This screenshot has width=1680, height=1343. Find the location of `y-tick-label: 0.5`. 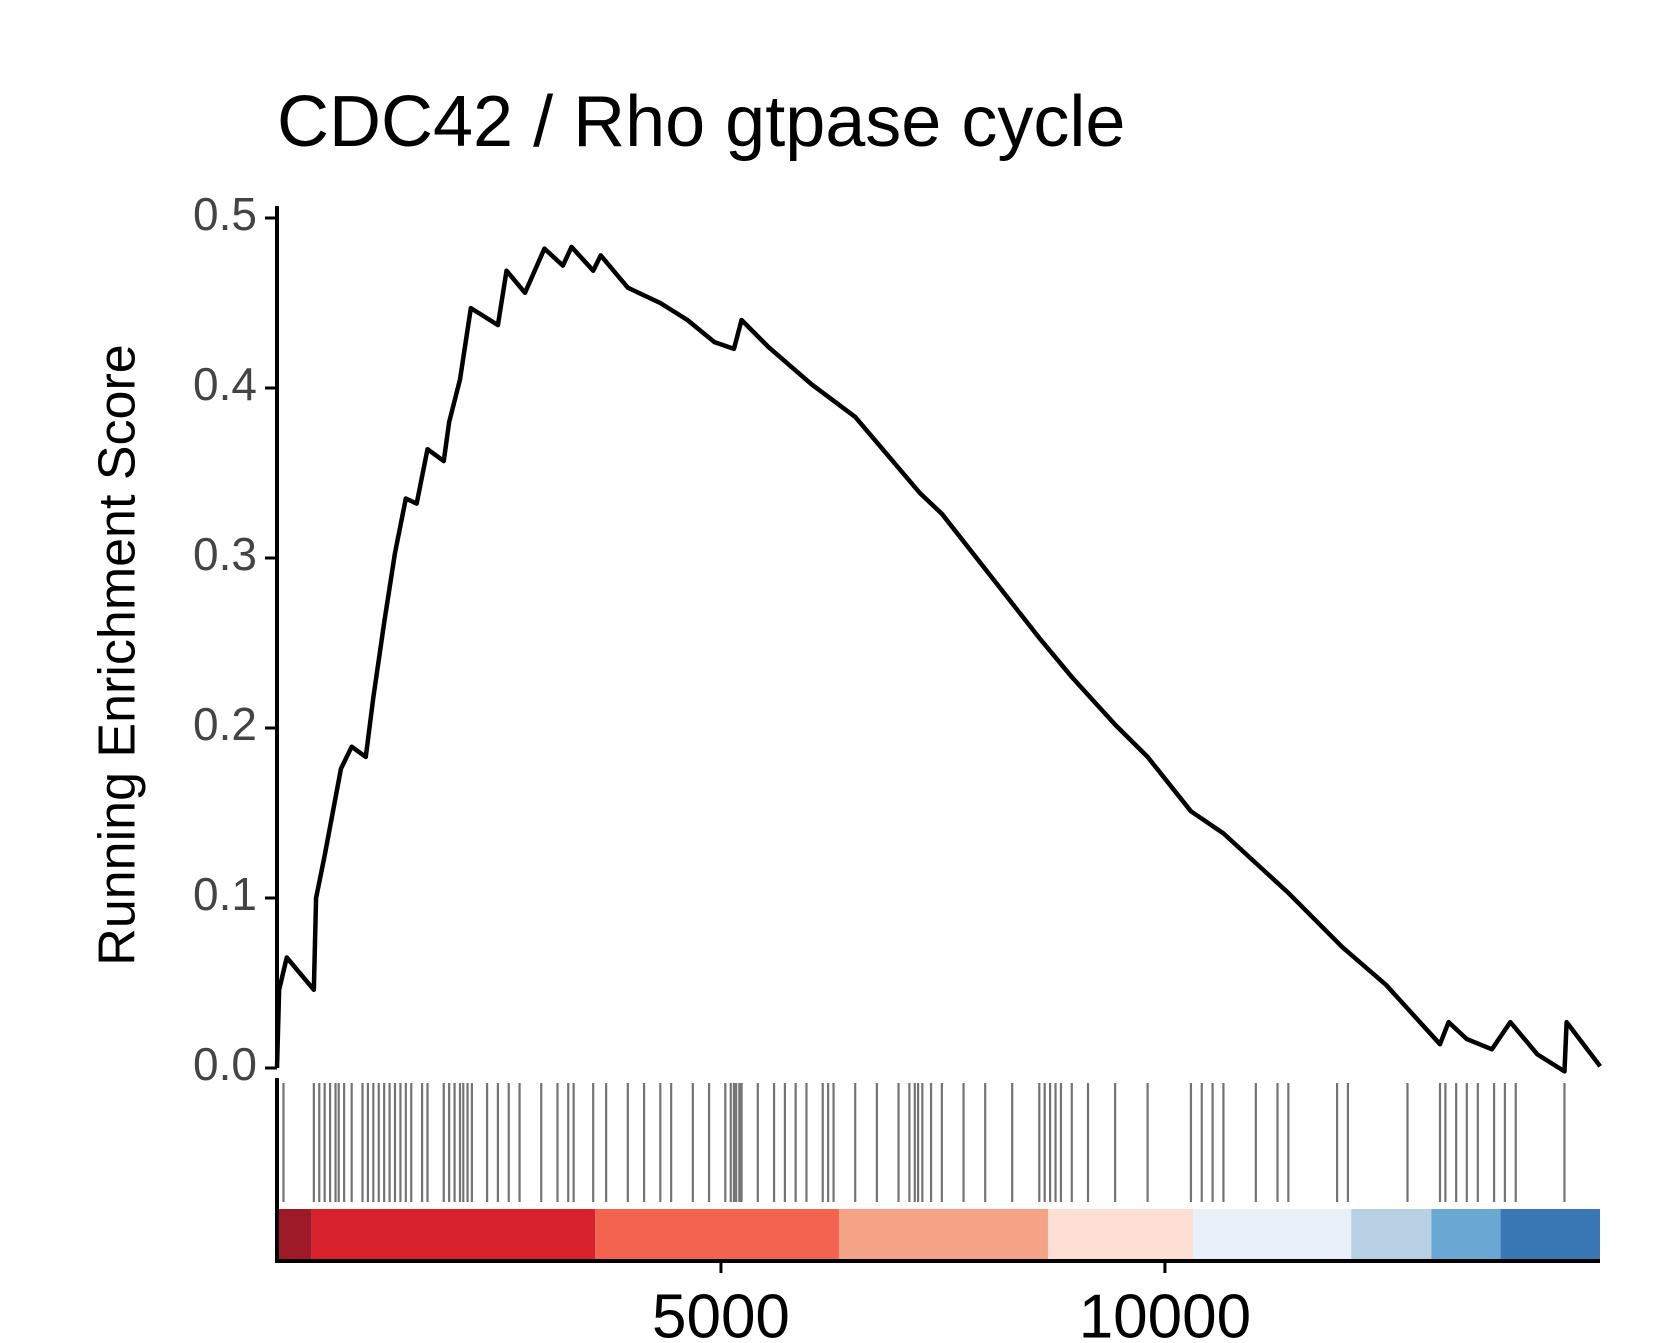

y-tick-label: 0.5 is located at coordinates (225, 214).